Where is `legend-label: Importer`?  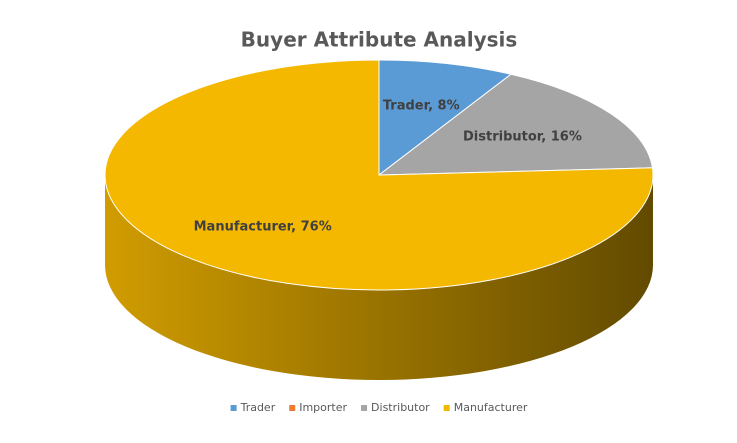
legend-label: Importer is located at coordinates (323, 407).